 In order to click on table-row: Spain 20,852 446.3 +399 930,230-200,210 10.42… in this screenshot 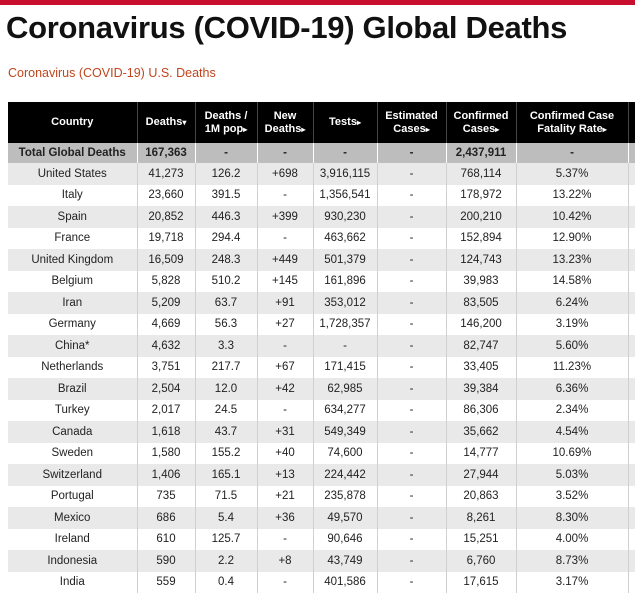, I will do `click(321, 217)`.